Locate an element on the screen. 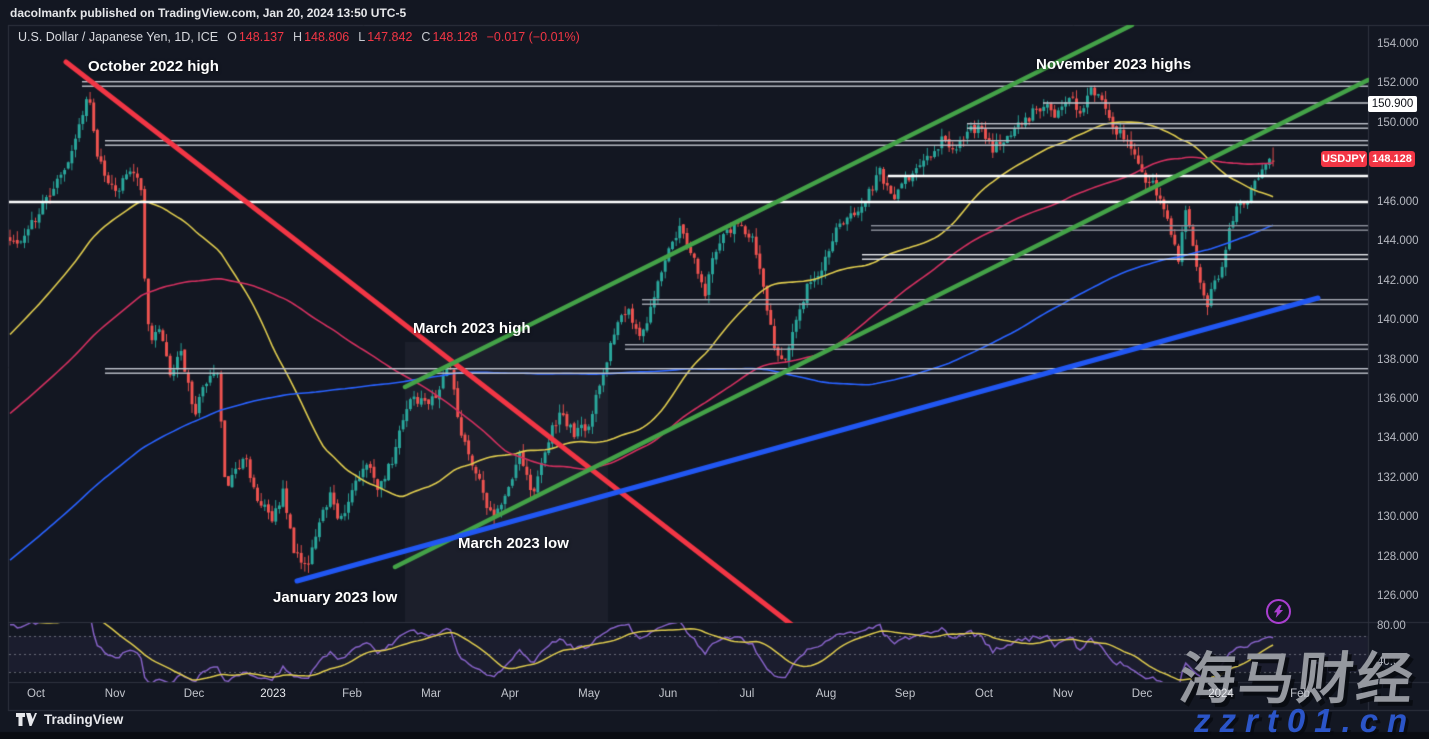 The image size is (1429, 739). price-tick-label: 142.000 is located at coordinates (1398, 281).